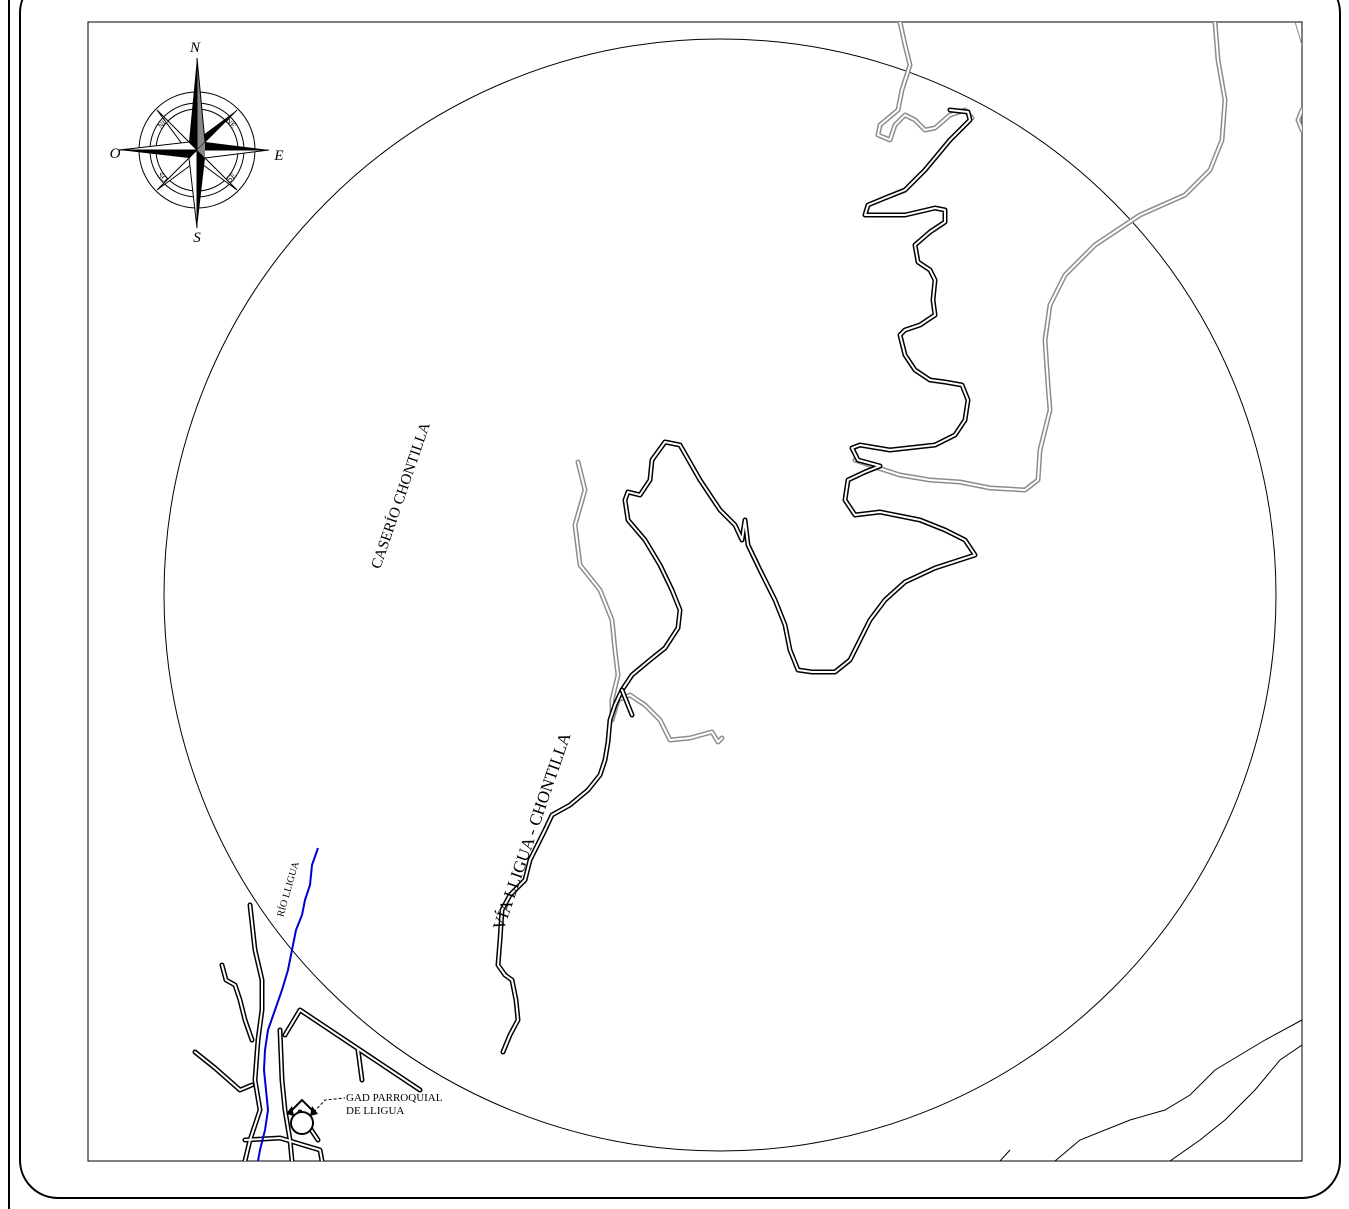 This screenshot has height=1209, width=1349. Describe the element at coordinates (925, 82) in the screenshot. I see `secondary-road-north` at that location.